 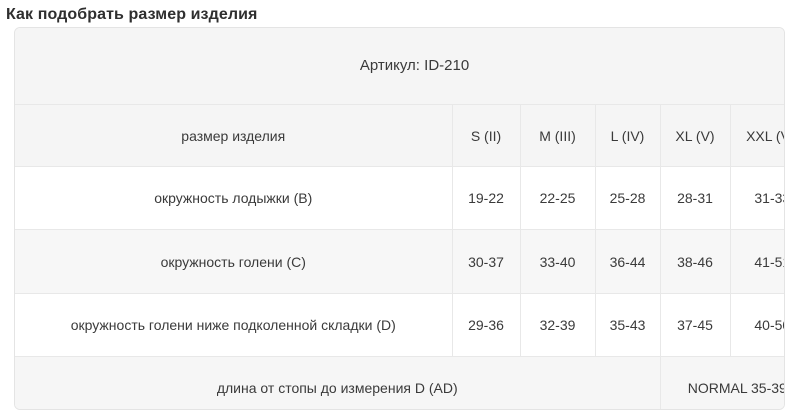 I want to click on column-header-m: M (III), so click(x=558, y=135).